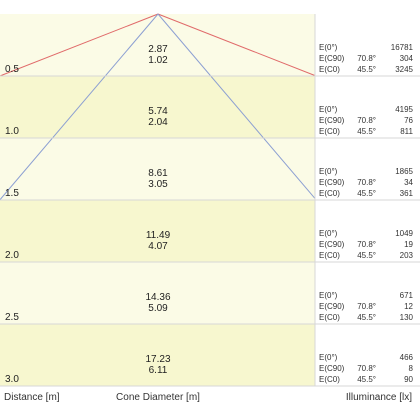  What do you see at coordinates (12, 131) in the screenshot?
I see `distance-label: 1.0` at bounding box center [12, 131].